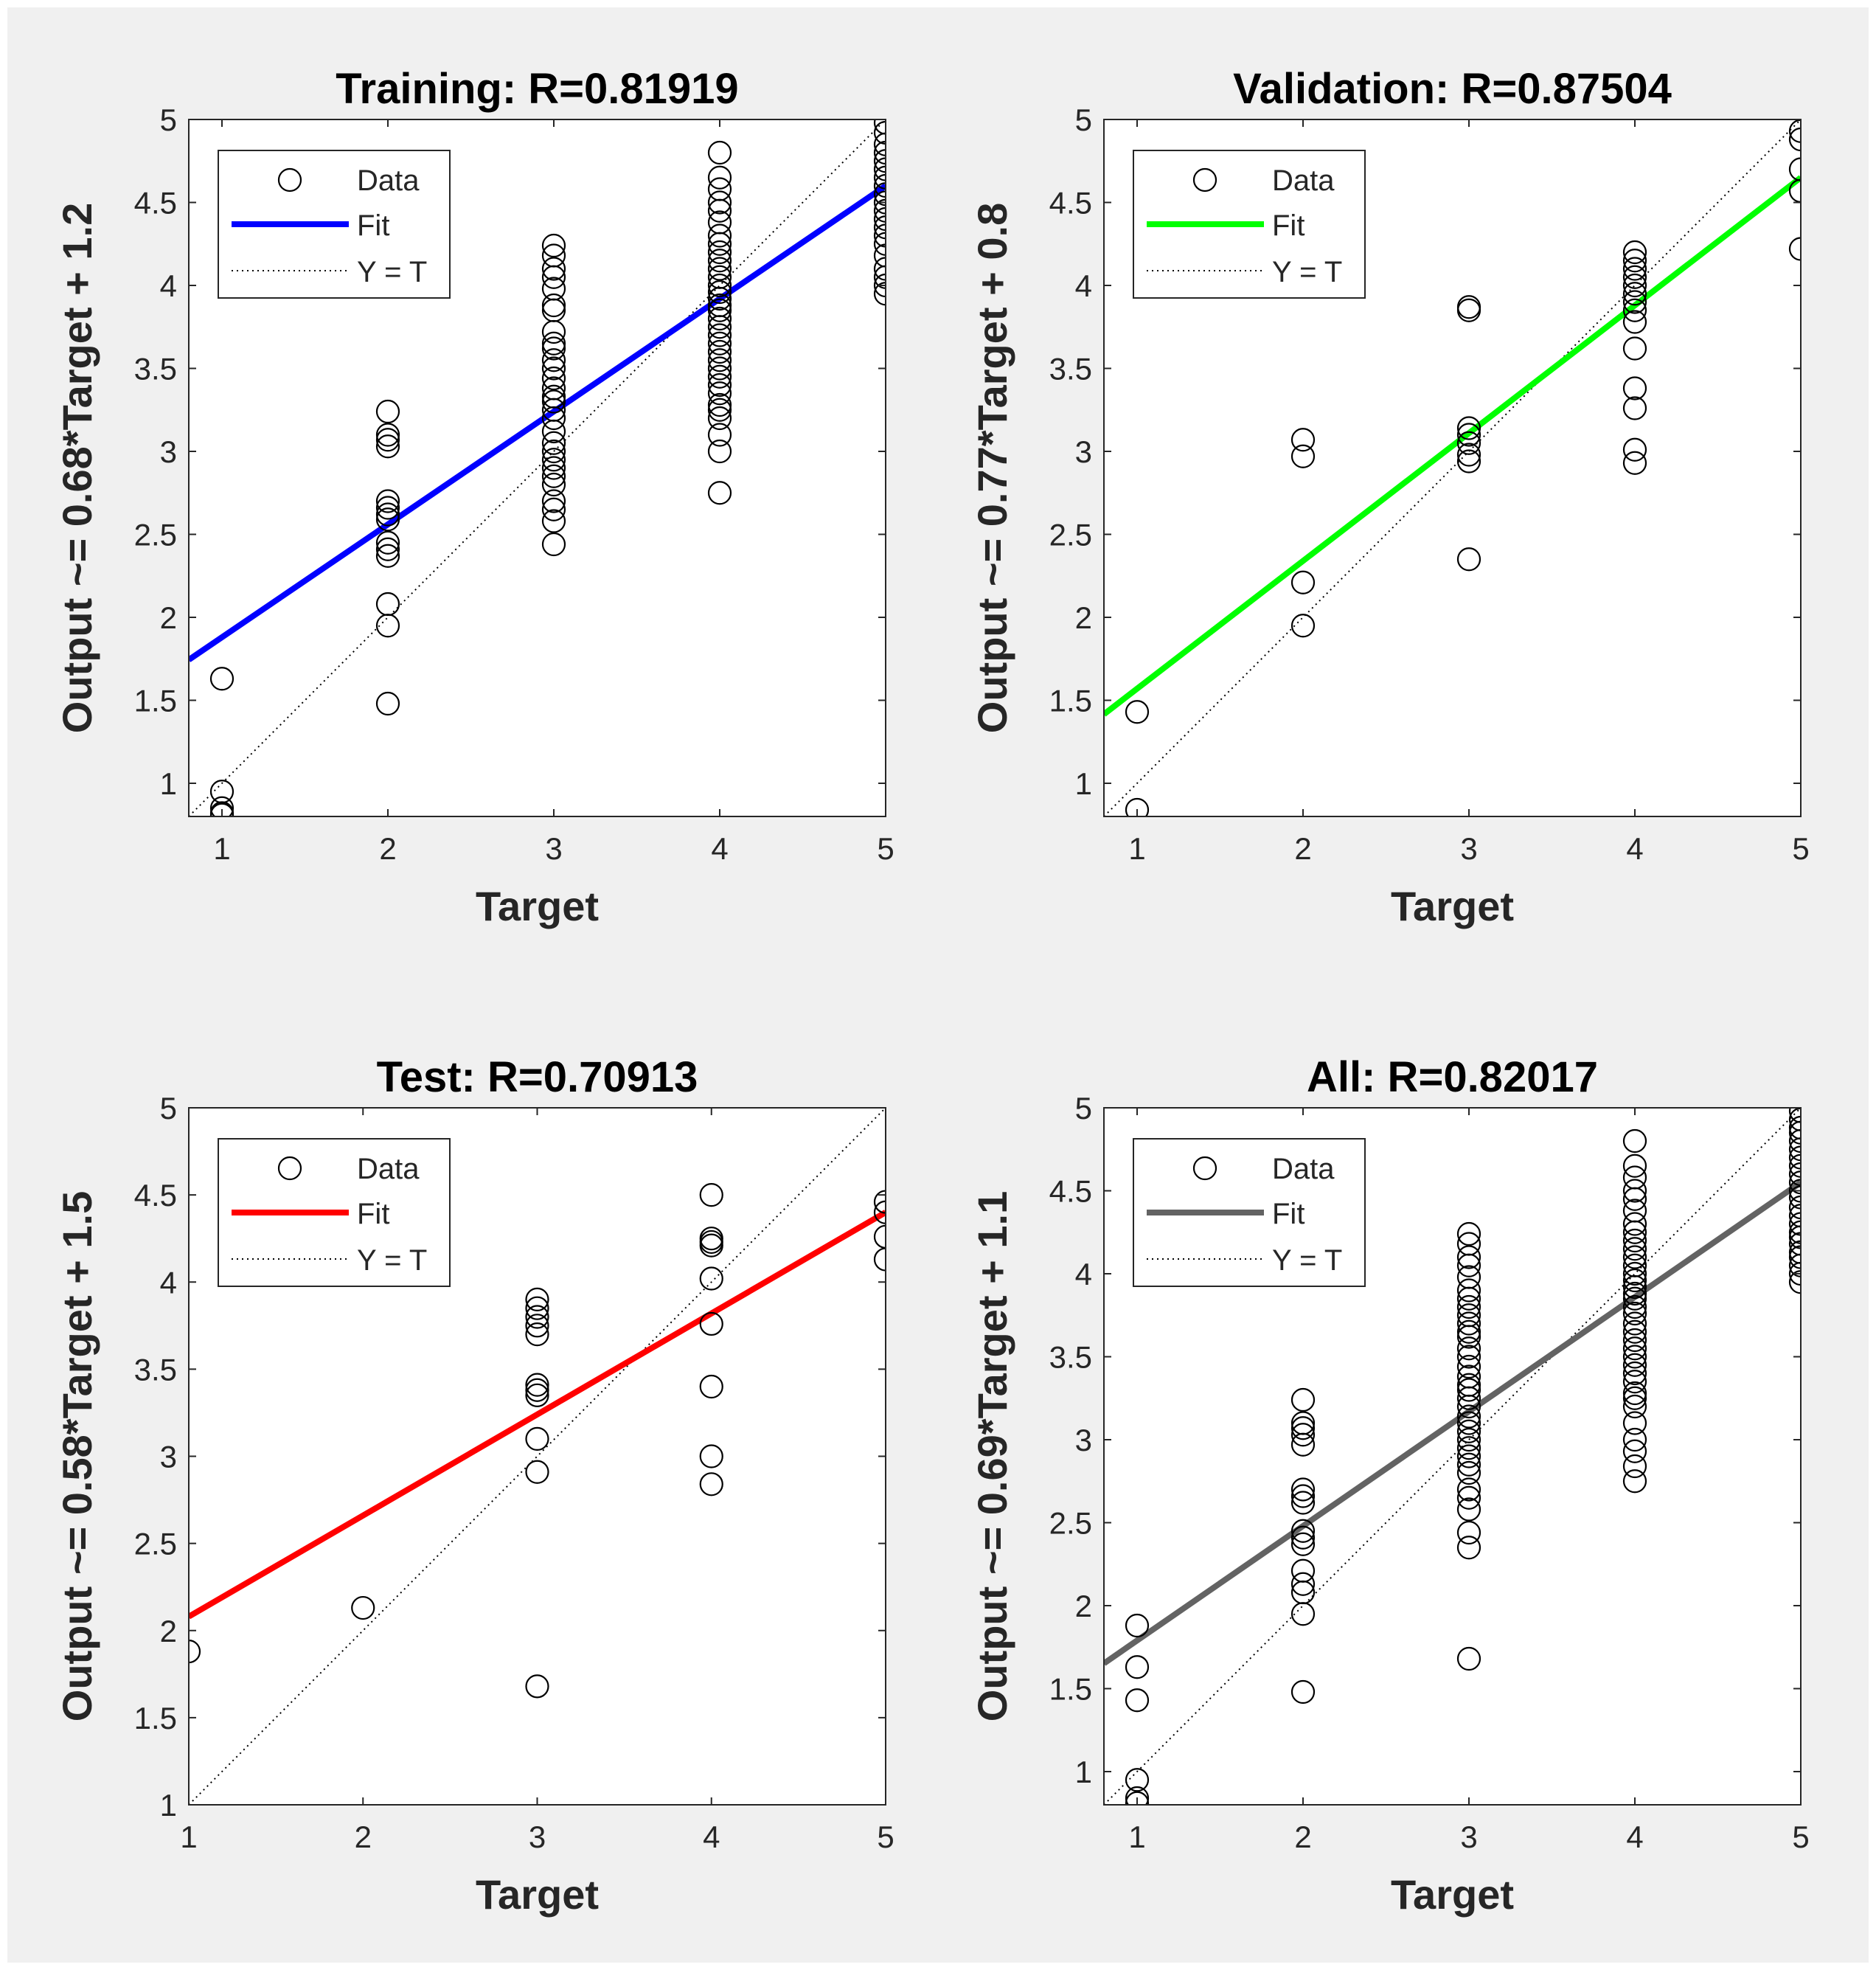 The height and width of the screenshot is (1970, 1876). Describe the element at coordinates (1452, 89) in the screenshot. I see `validation-chart-title: Validation: R=0.87504` at that location.